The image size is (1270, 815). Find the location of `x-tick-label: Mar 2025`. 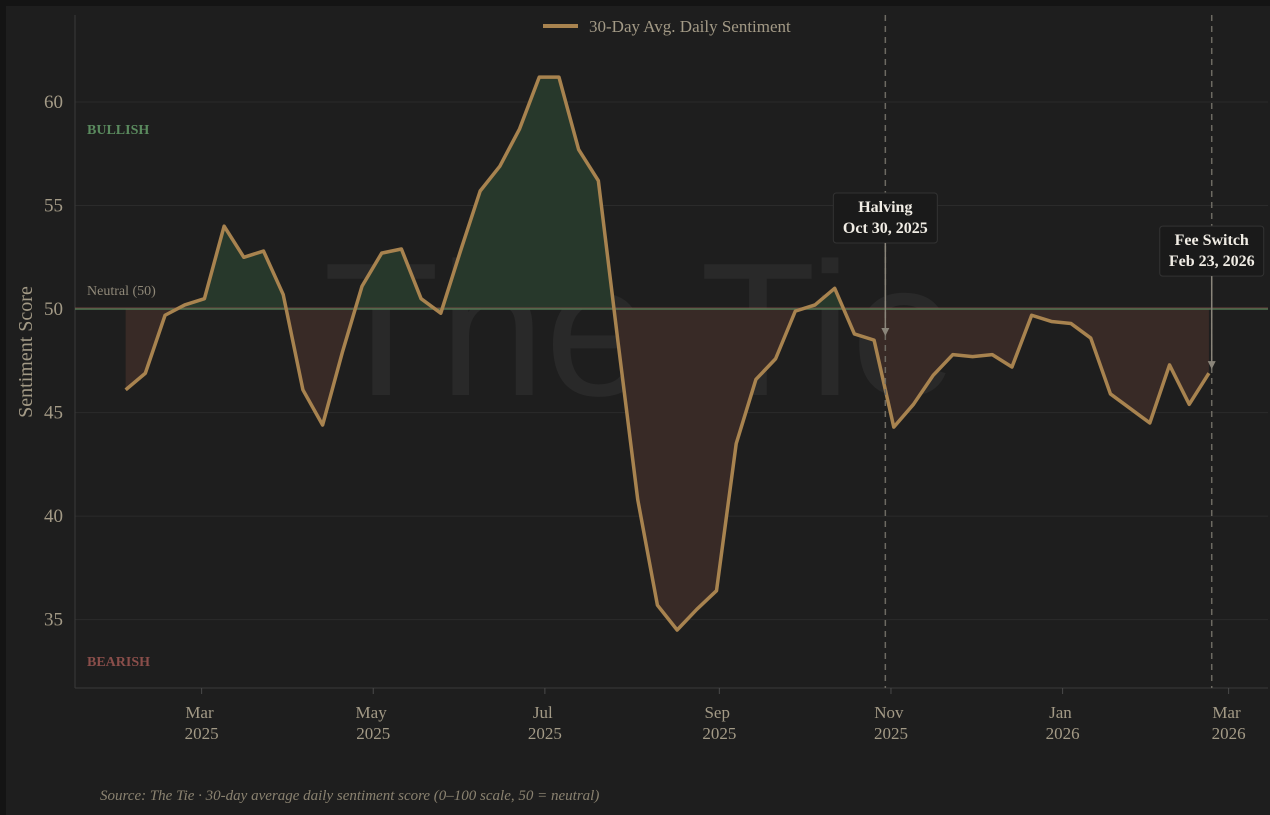

x-tick-label: Mar 2025 is located at coordinates (202, 723).